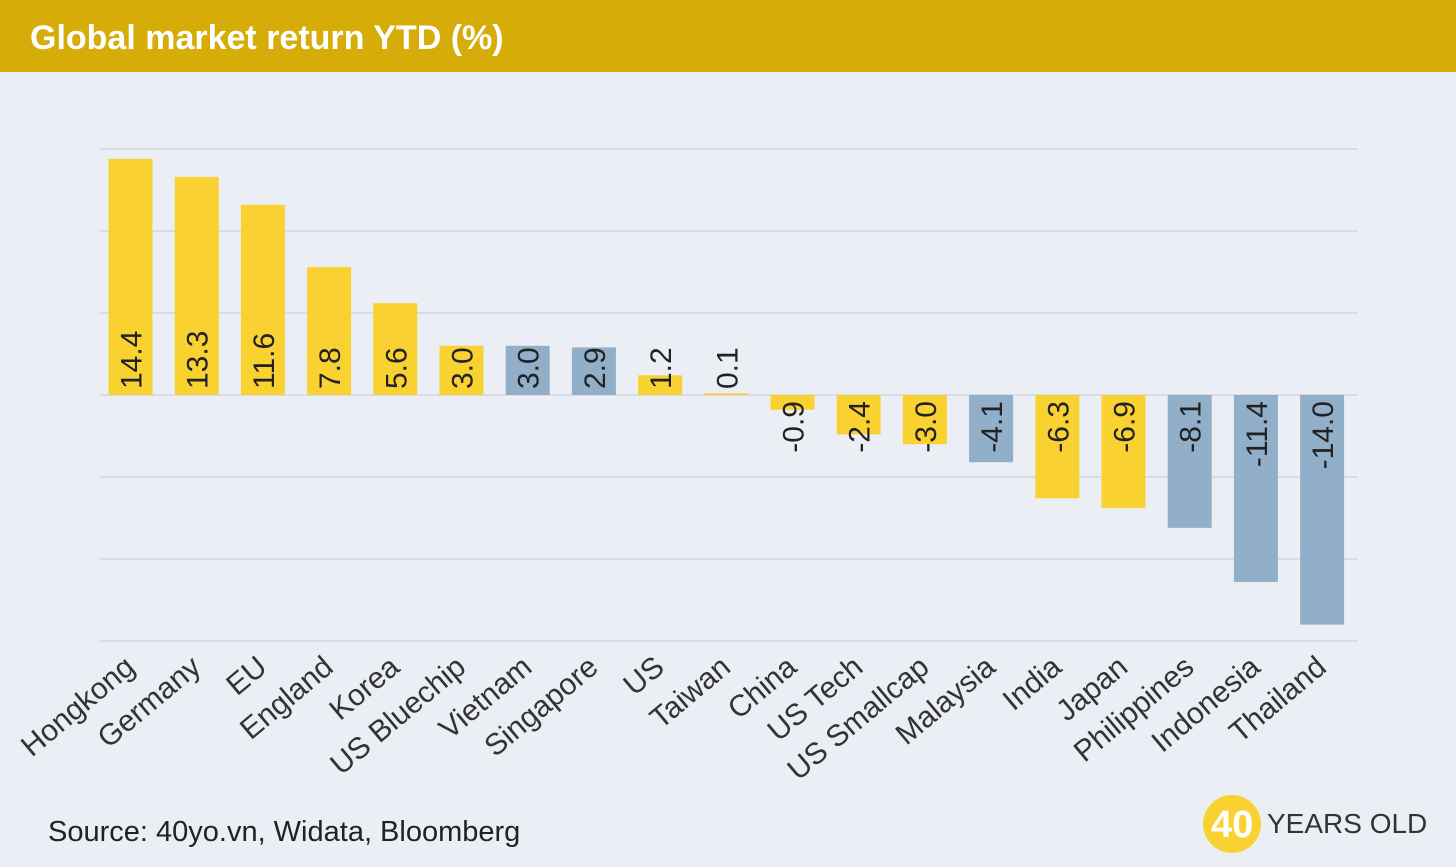 The image size is (1456, 867). Describe the element at coordinates (660, 385) in the screenshot. I see `bar-us` at that location.